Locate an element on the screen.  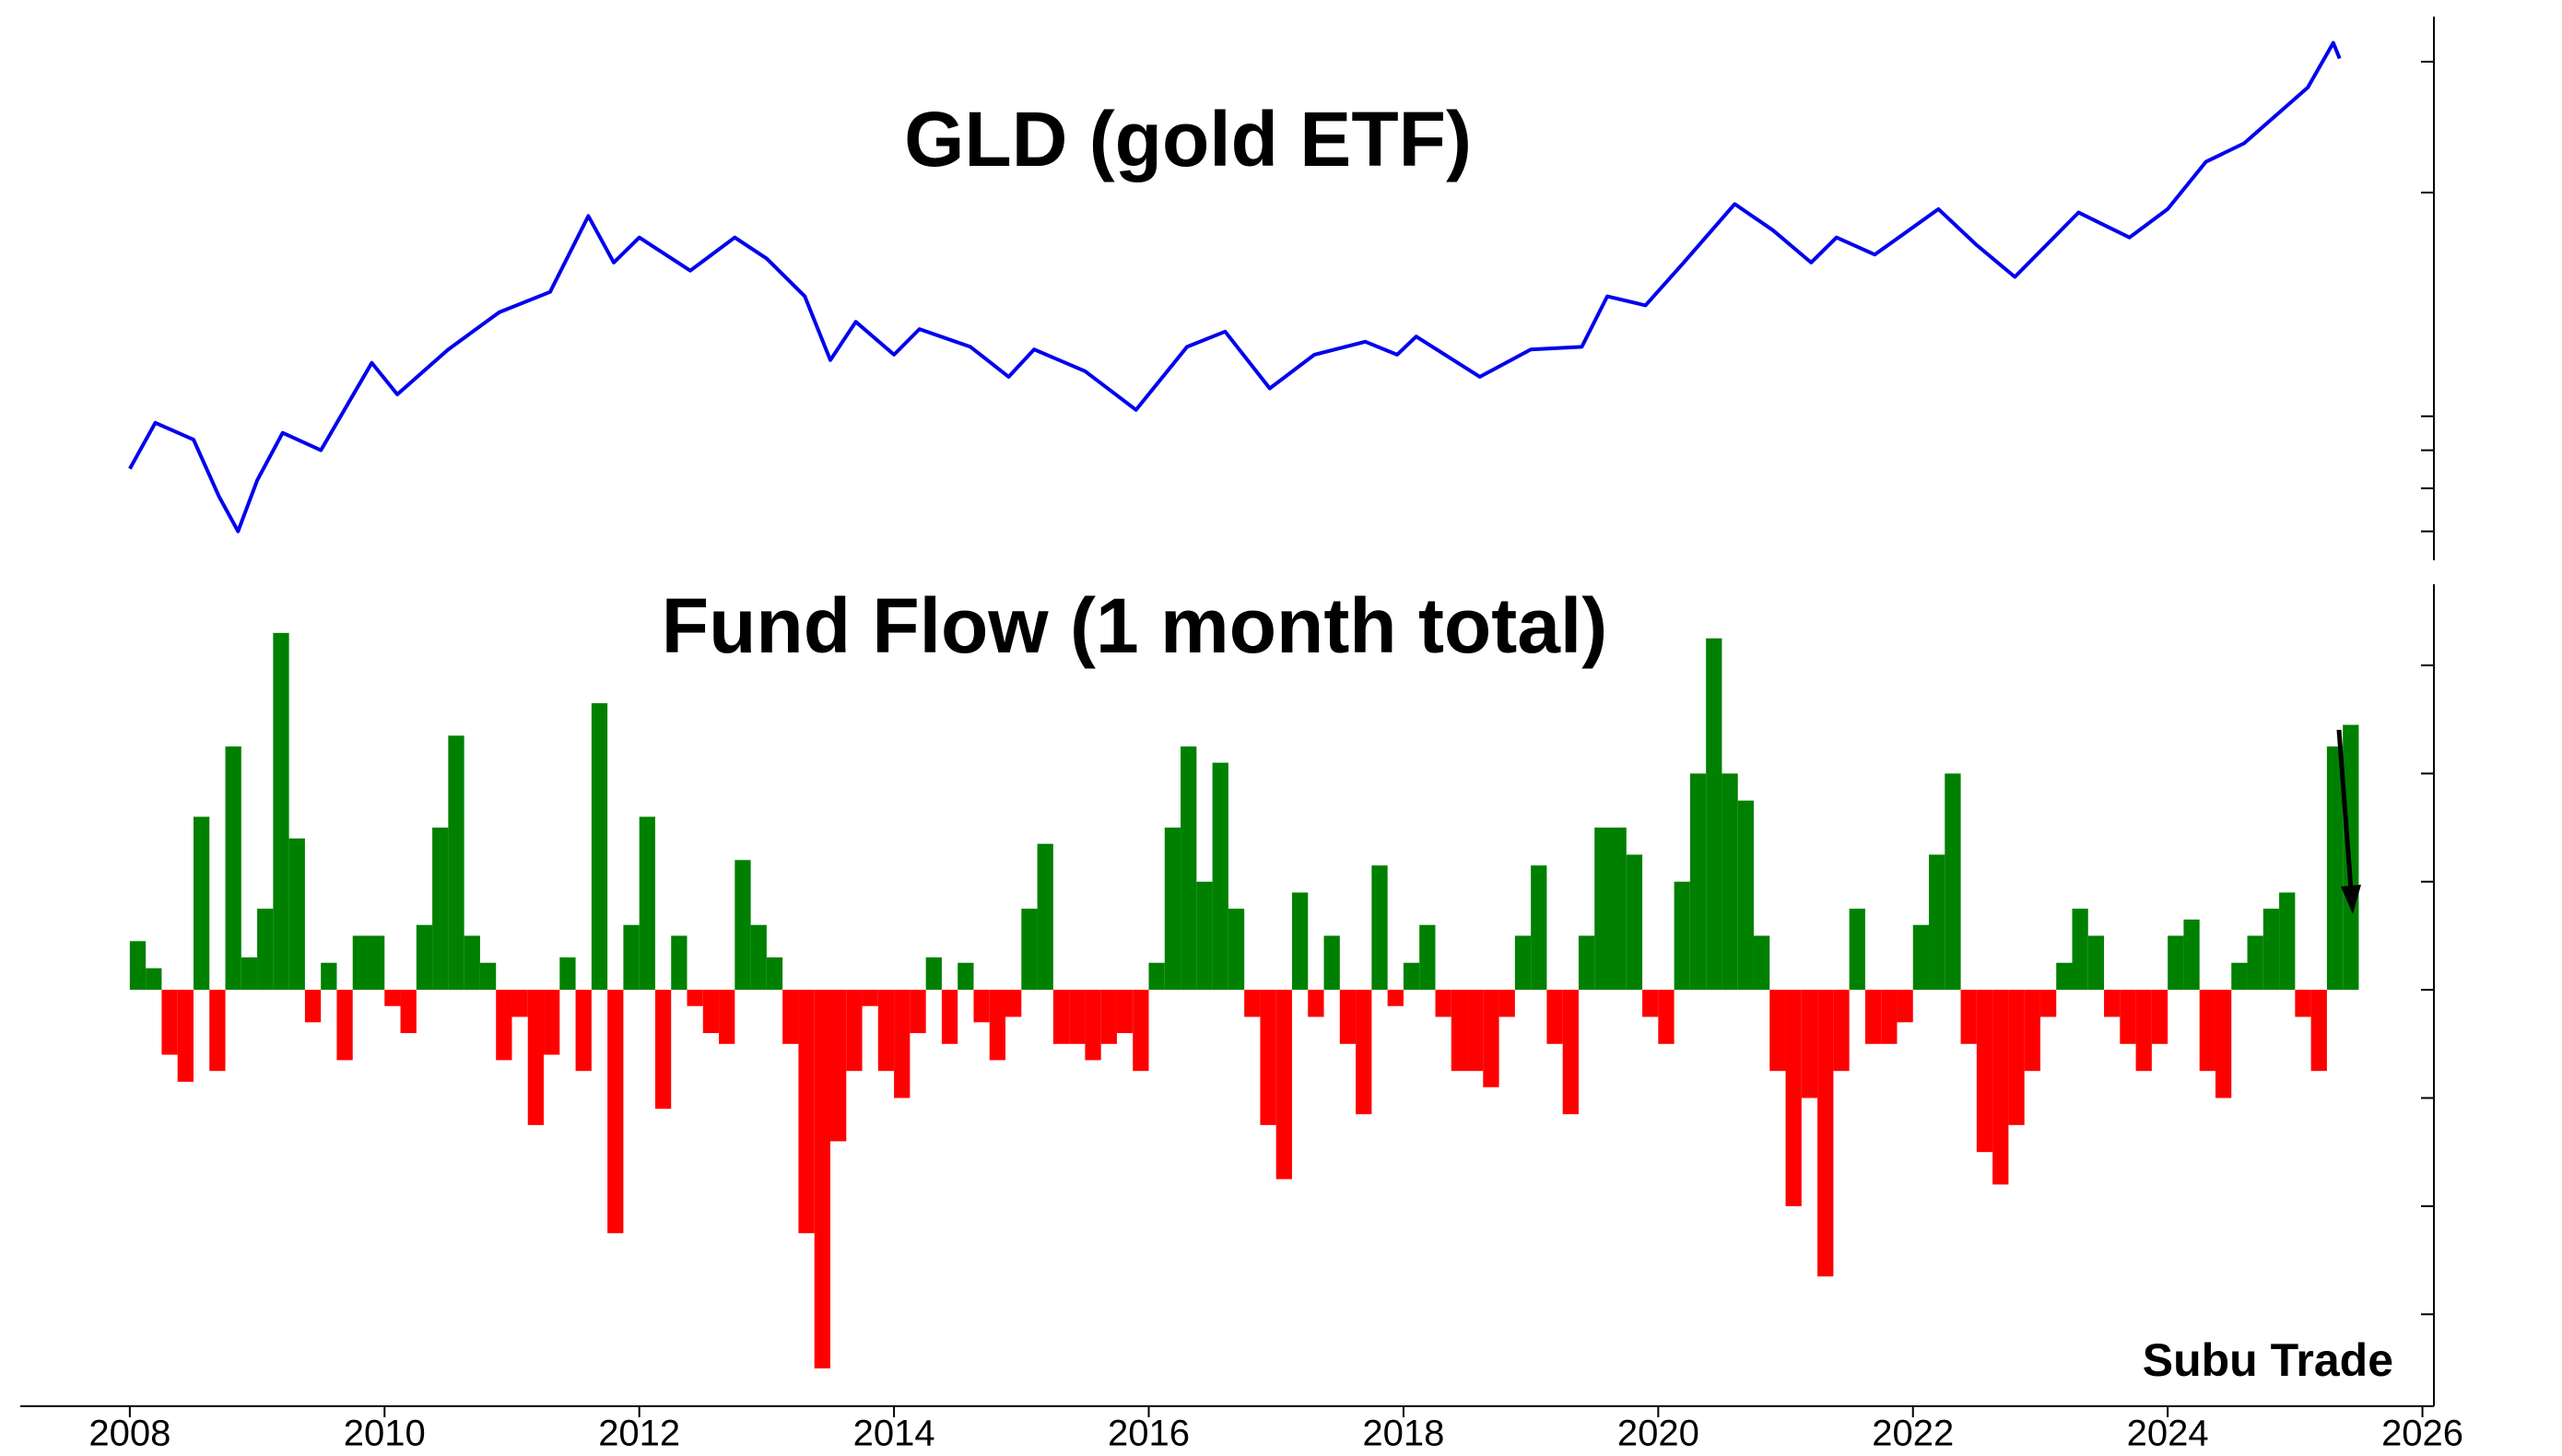
arrow-shaft is located at coordinates (2345, 809).